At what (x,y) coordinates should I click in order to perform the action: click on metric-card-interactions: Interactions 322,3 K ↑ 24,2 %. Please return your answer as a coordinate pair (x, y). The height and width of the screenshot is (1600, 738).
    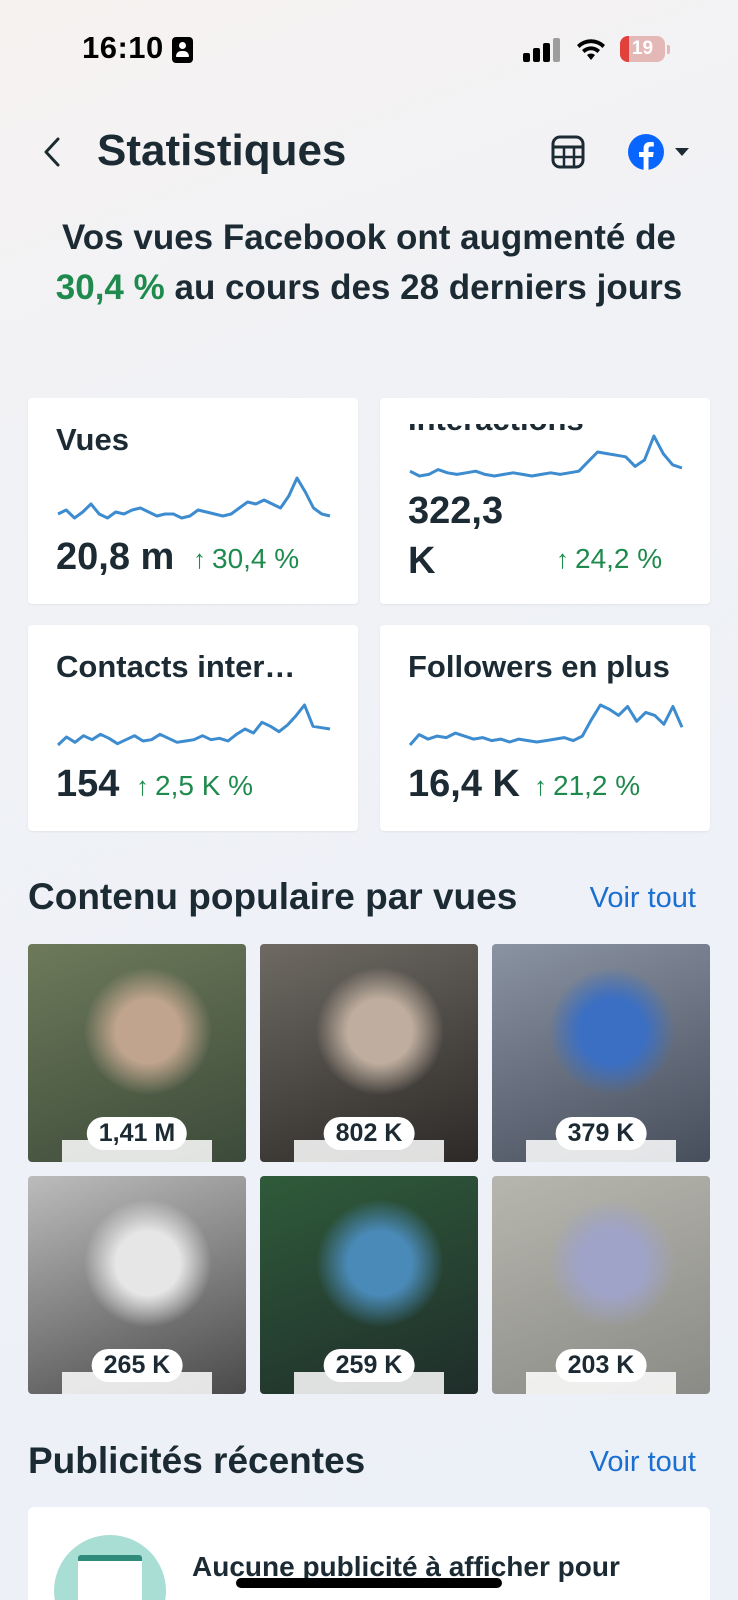
    Looking at the image, I should click on (545, 501).